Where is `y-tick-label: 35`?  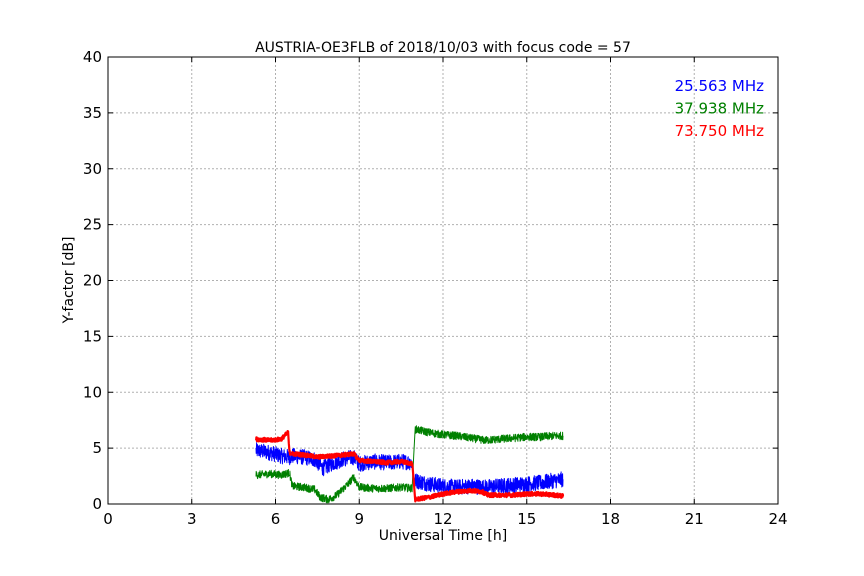 y-tick-label: 35 is located at coordinates (92, 113).